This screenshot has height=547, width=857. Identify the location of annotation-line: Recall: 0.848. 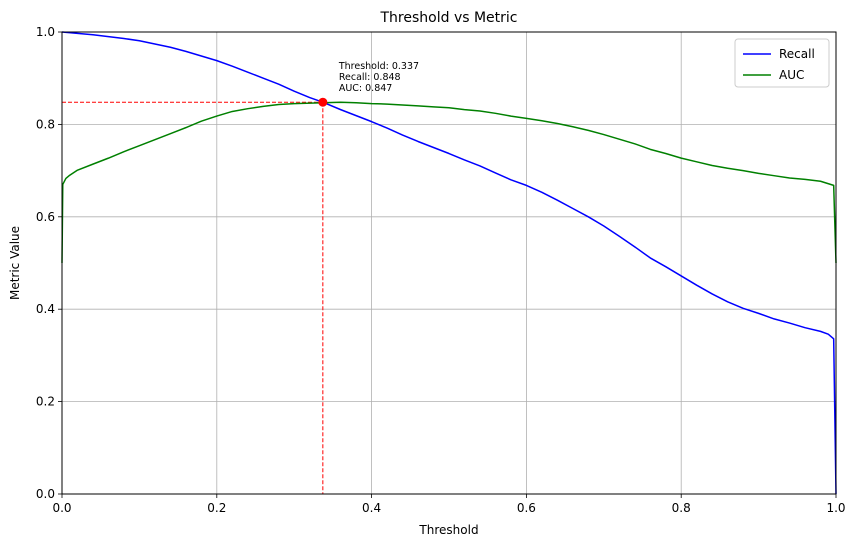
(370, 77).